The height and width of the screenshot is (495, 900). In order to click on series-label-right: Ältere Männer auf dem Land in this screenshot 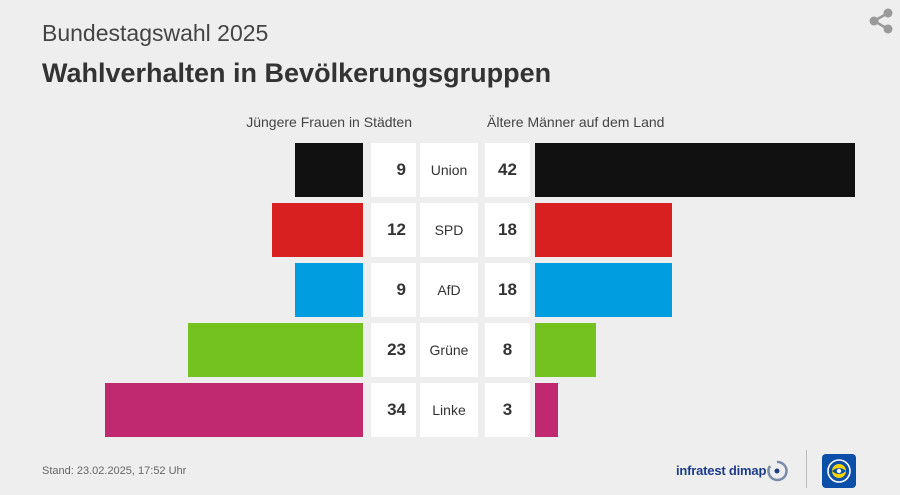, I will do `click(576, 122)`.